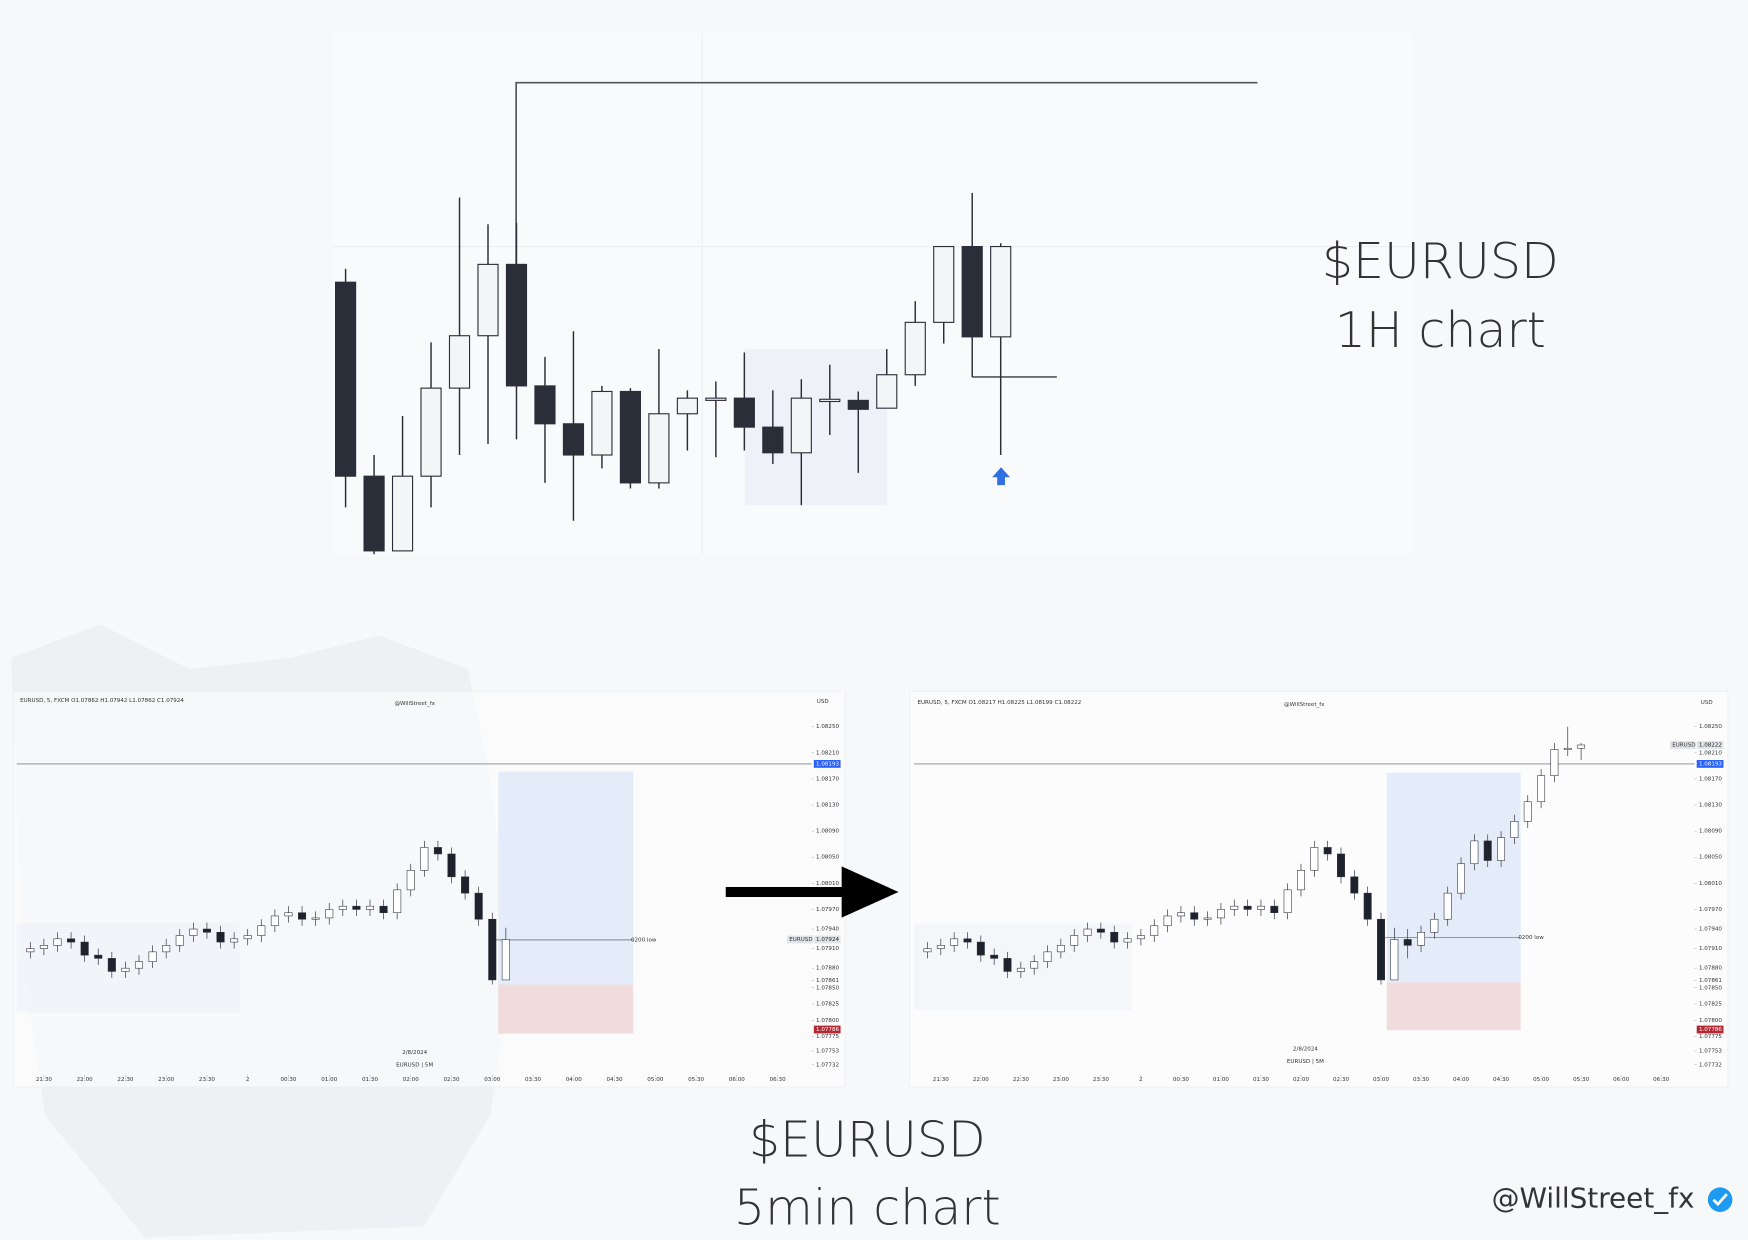 The image size is (1748, 1240). What do you see at coordinates (827, 1037) in the screenshot?
I see `y-tick-label: 1.07775` at bounding box center [827, 1037].